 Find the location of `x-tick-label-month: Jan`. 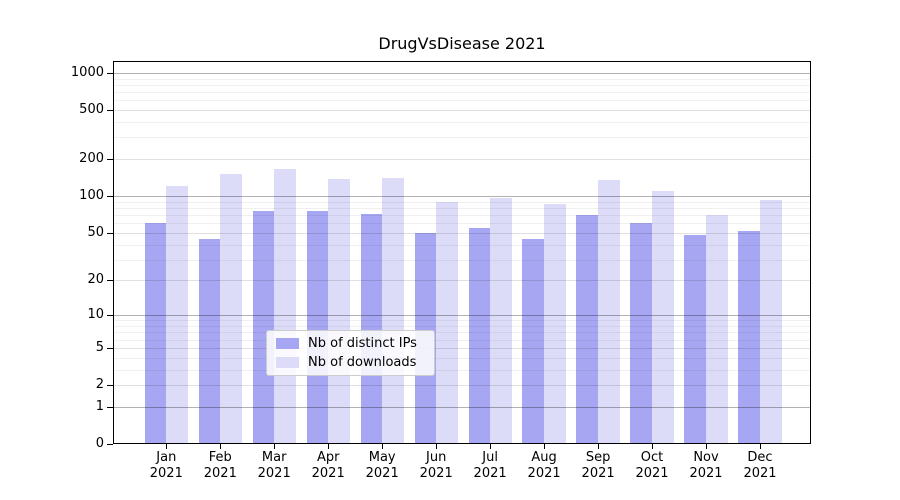

x-tick-label-month: Jan is located at coordinates (166, 457).